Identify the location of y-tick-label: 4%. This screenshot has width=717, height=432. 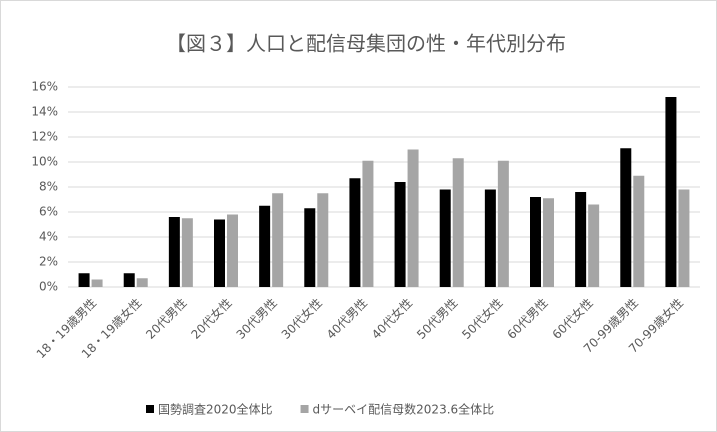
(48, 237).